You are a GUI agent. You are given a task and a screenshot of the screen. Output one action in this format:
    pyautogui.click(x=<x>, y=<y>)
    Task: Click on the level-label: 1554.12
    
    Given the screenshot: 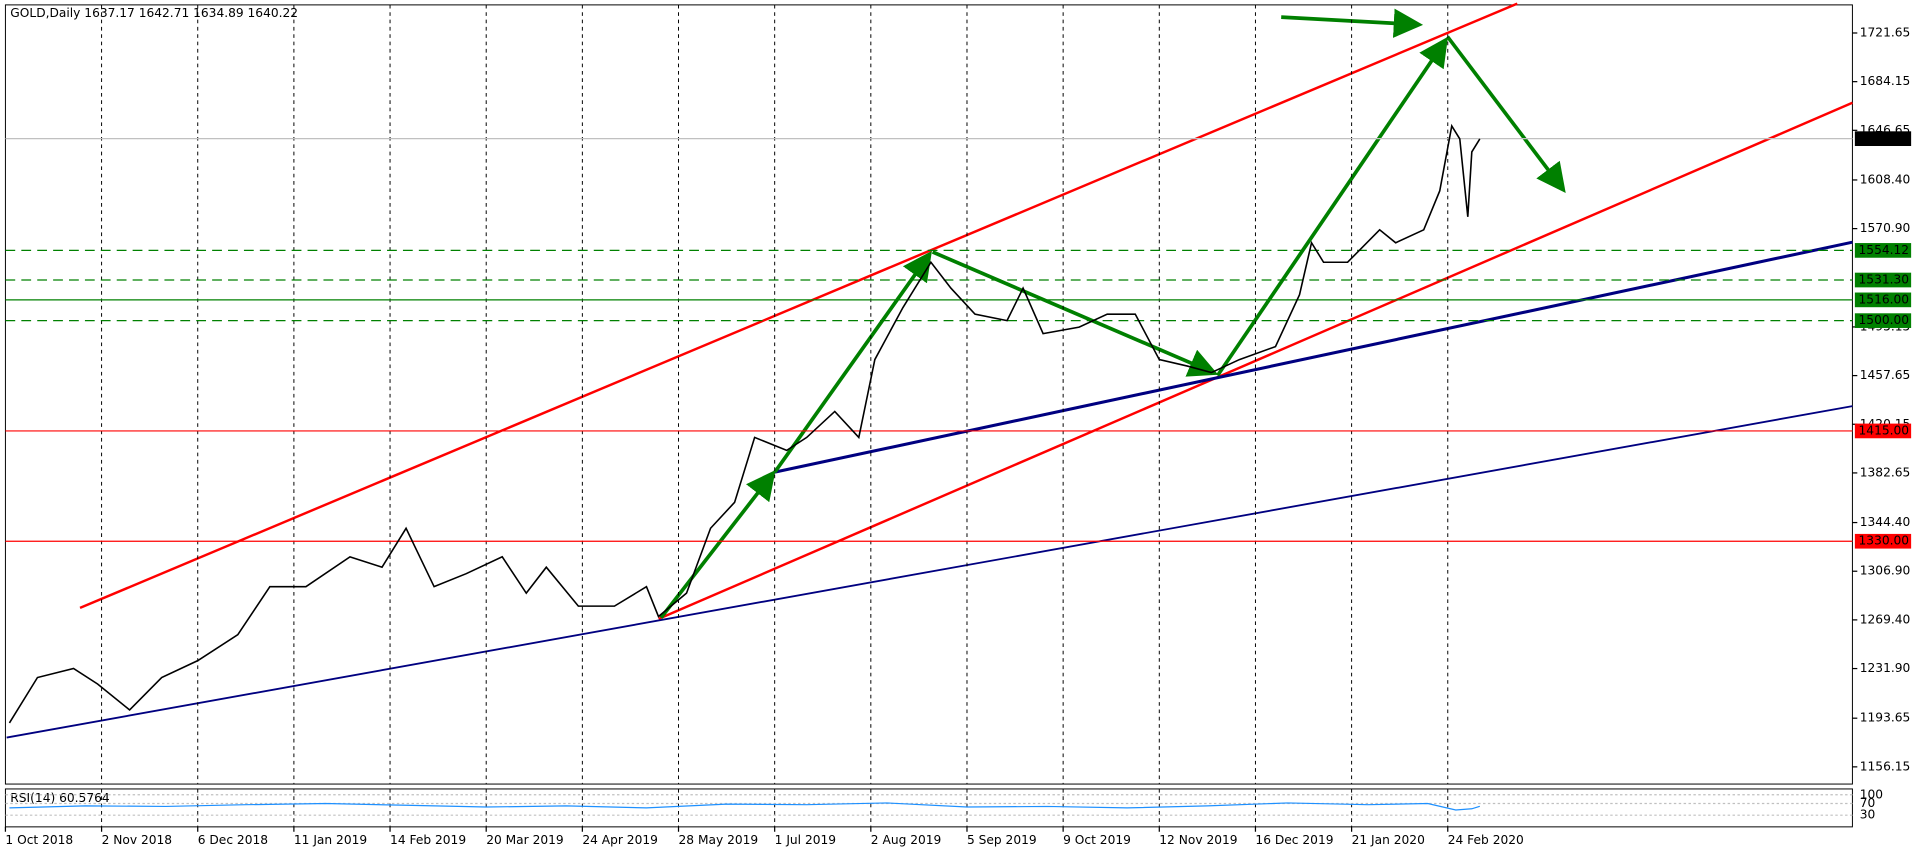 What is the action you would take?
    pyautogui.click(x=1884, y=250)
    